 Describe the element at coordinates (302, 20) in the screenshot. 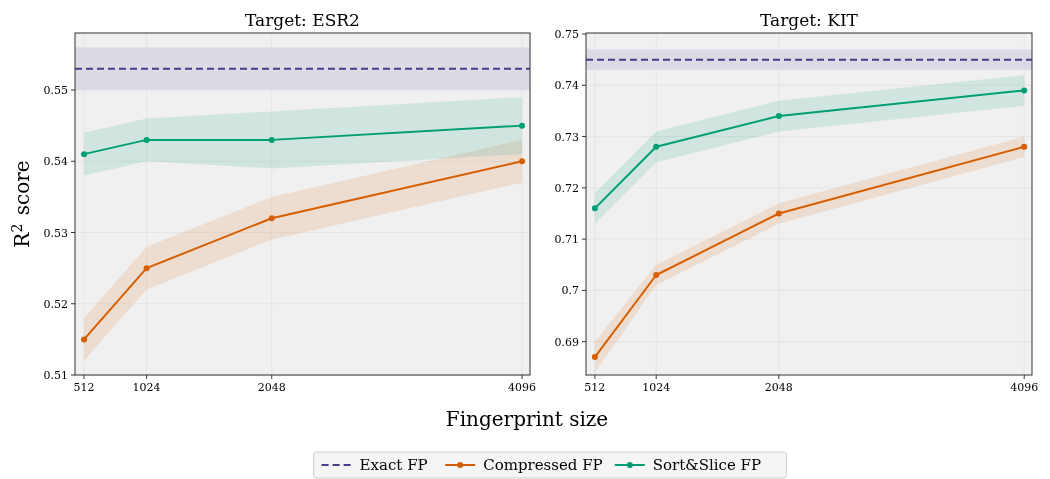

I see `chart-title: Target: ESR2` at that location.